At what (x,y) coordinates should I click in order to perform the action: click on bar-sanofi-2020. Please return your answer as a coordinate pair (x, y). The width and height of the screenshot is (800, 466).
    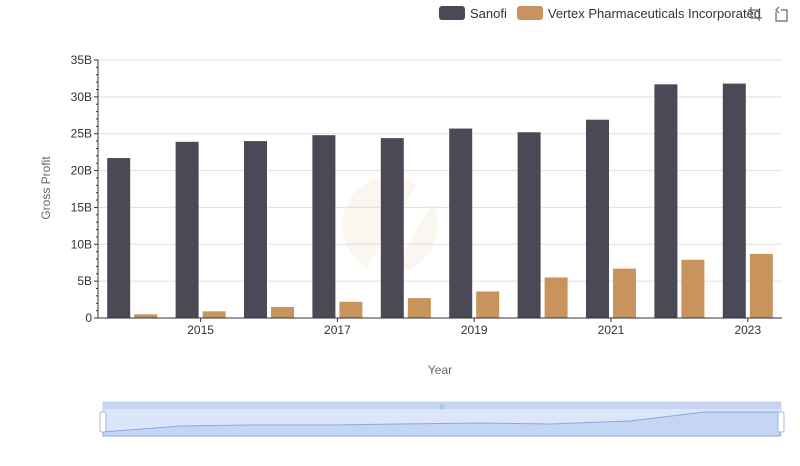
    Looking at the image, I should click on (529, 225).